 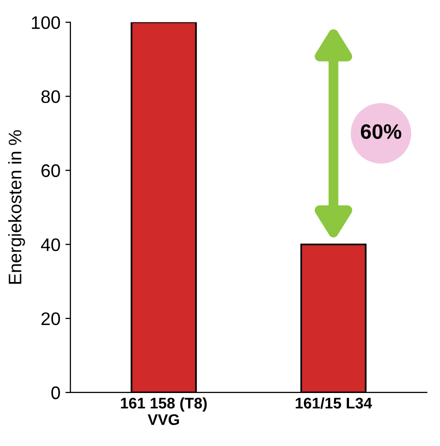 I want to click on y-tick-label: 0, so click(x=55, y=393).